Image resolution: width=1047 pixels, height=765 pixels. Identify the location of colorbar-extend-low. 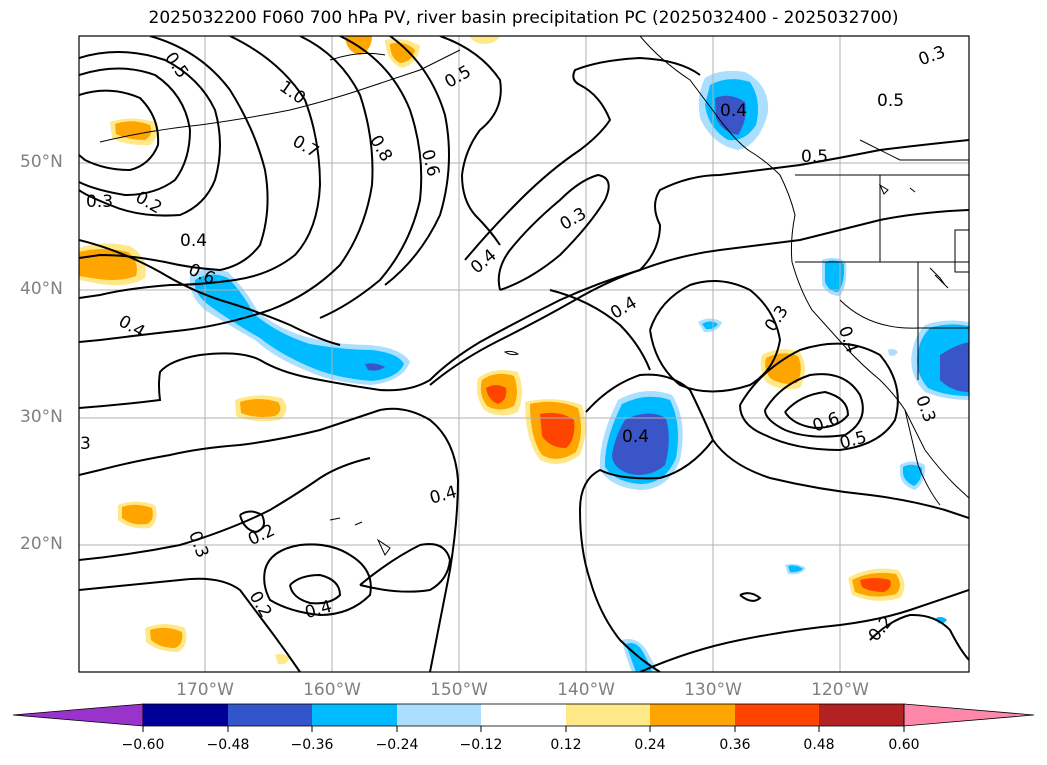
(78, 715).